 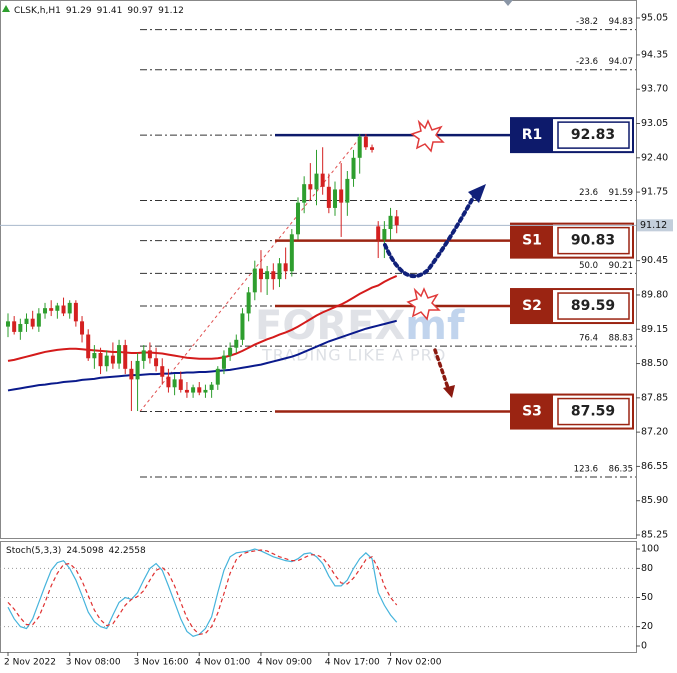 I want to click on y-tick-label: 86.55, so click(x=654, y=466).